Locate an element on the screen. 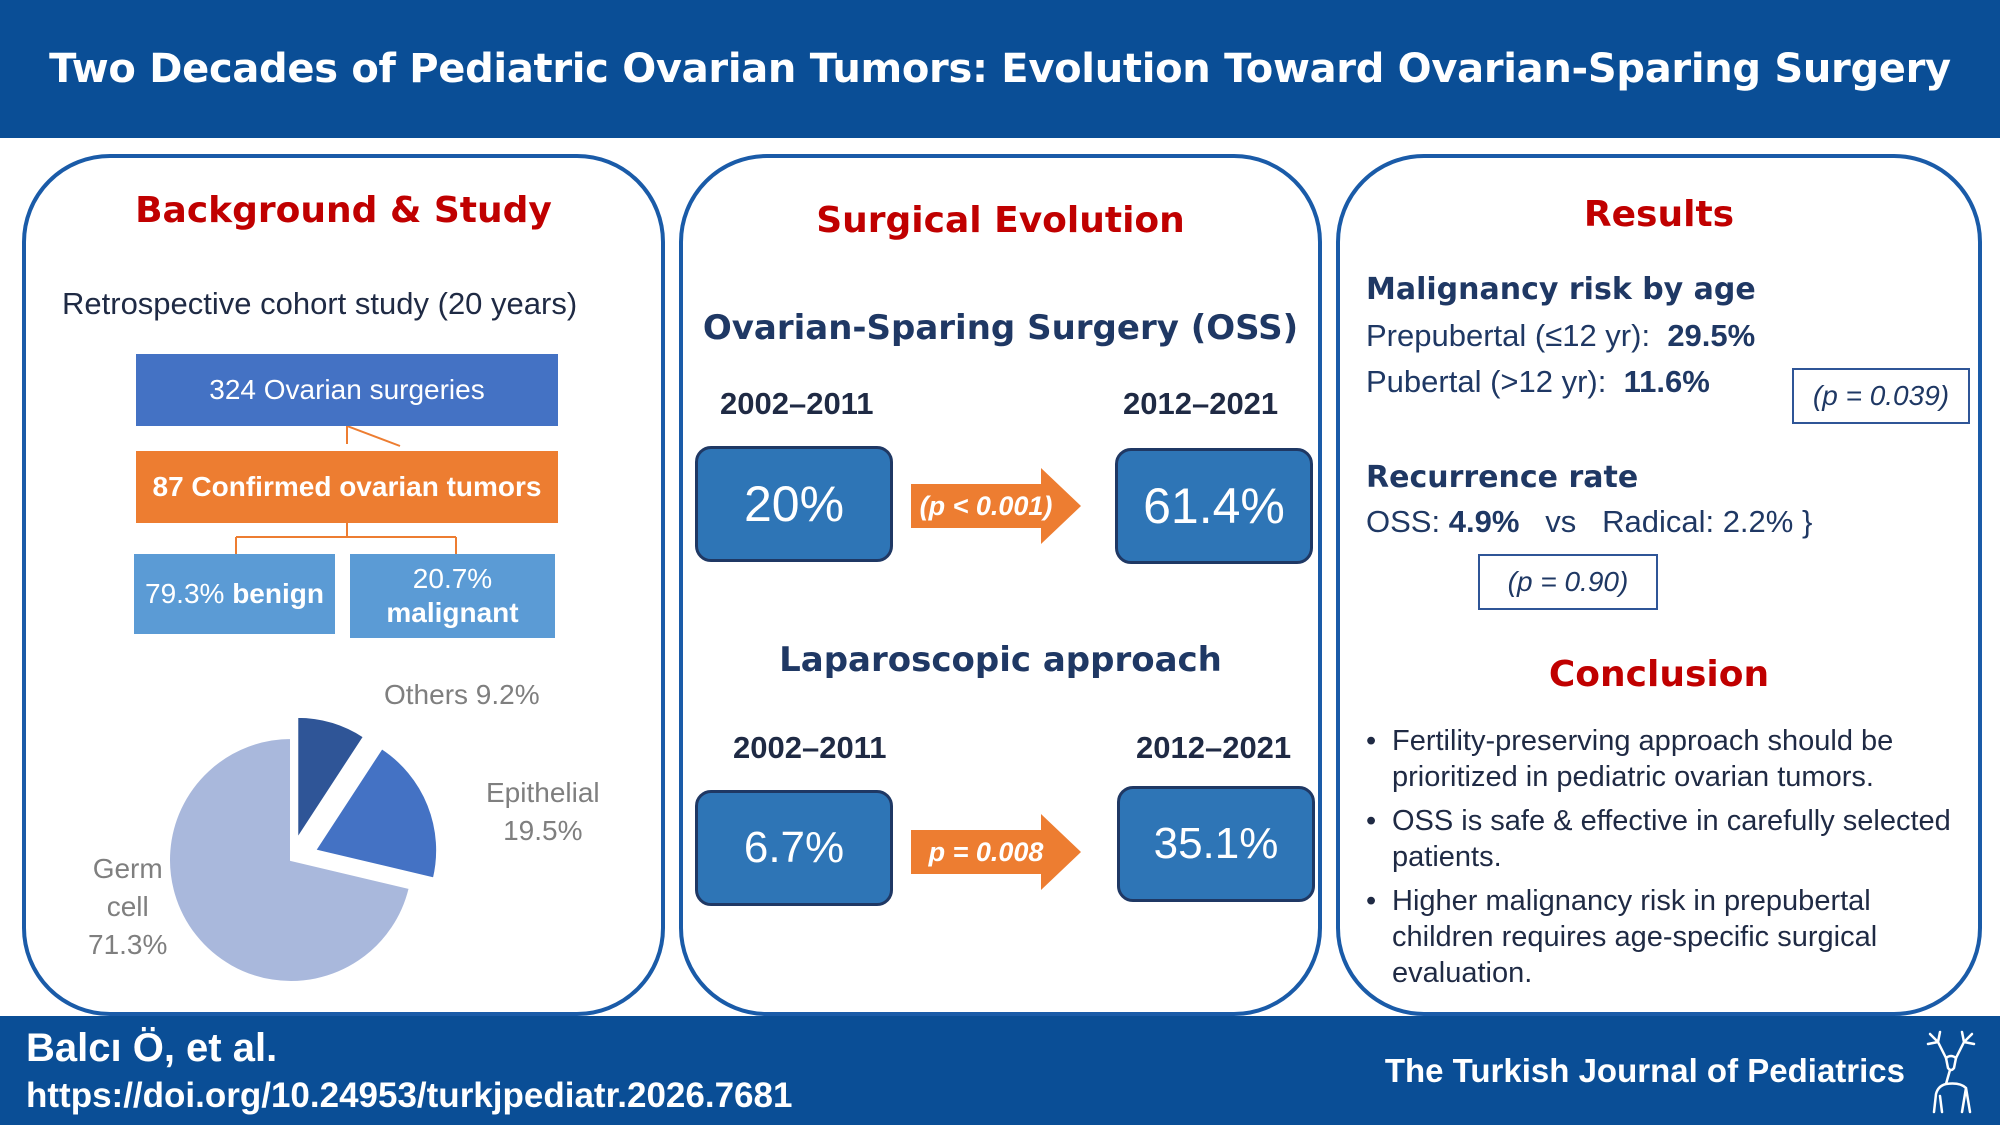  oss-period-a: 2002–2011 is located at coordinates (797, 403).